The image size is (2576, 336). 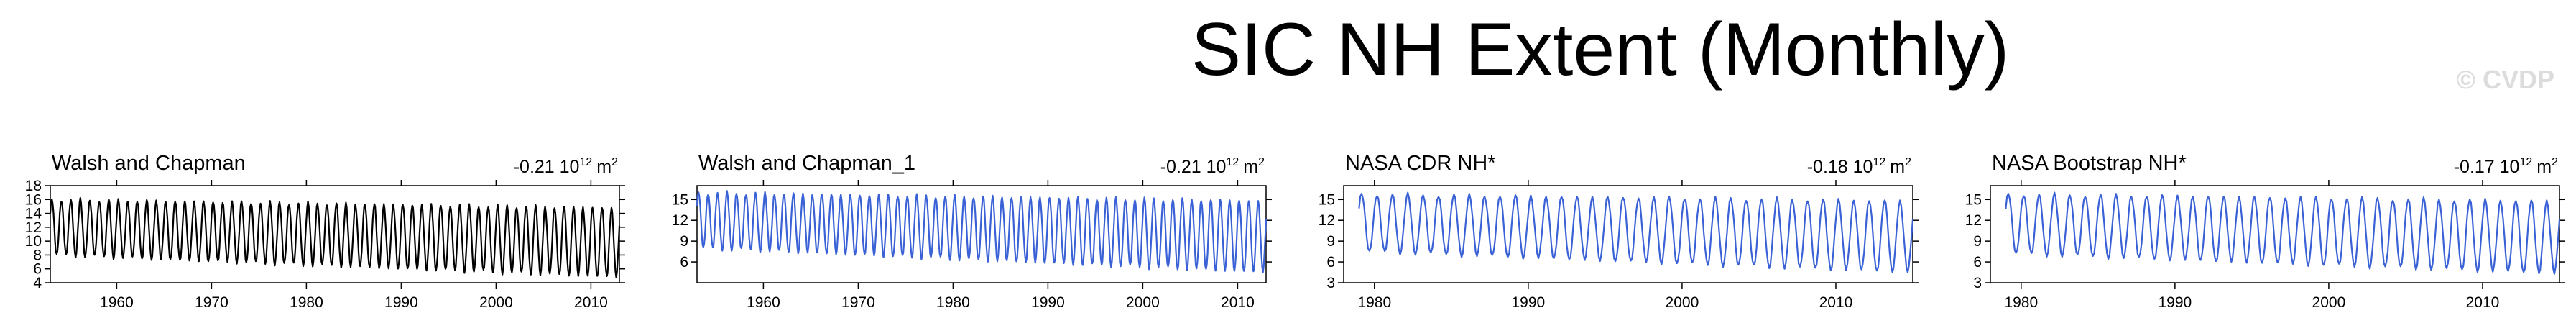 What do you see at coordinates (1420, 163) in the screenshot?
I see `plot-title: NASA CDR NH*` at bounding box center [1420, 163].